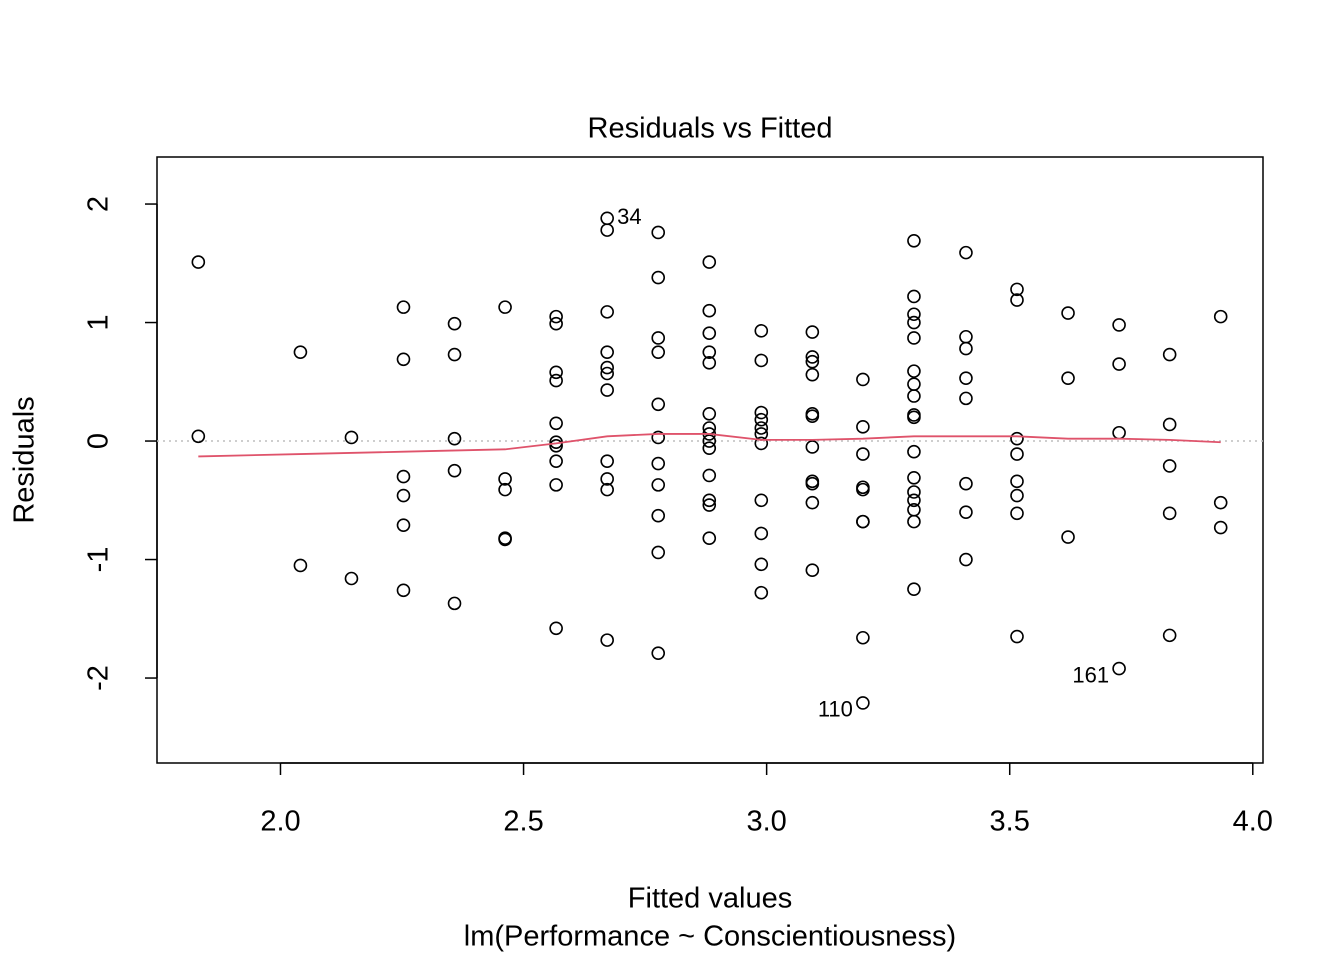  Describe the element at coordinates (99, 322) in the screenshot. I see `y-tick-label: 1` at that location.